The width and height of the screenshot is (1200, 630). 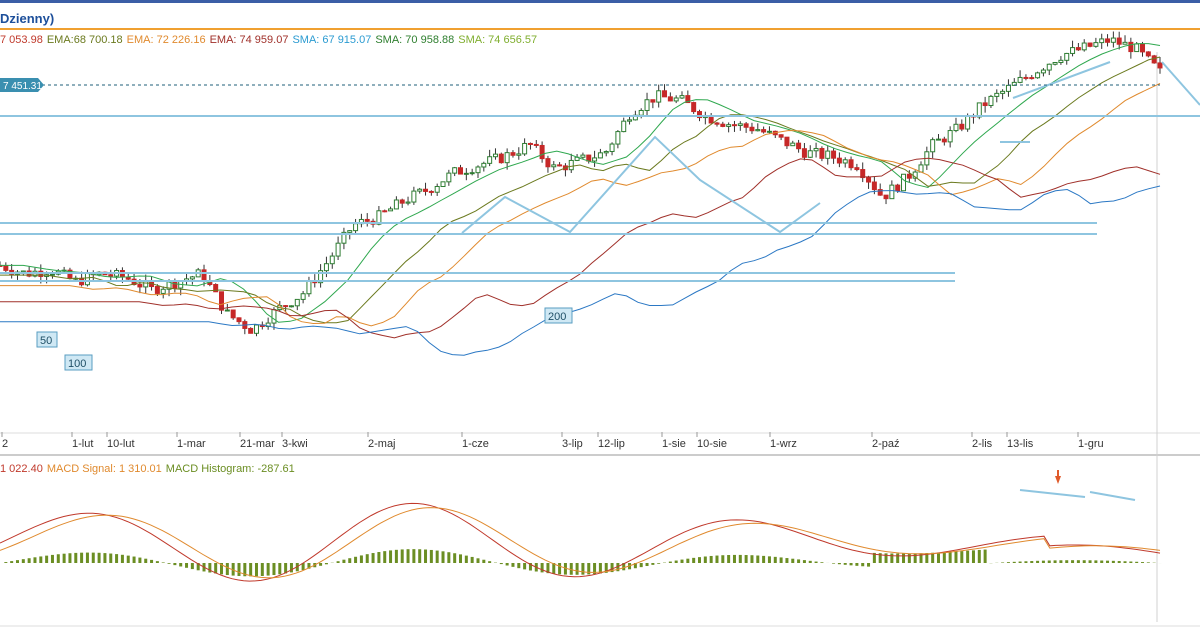 I want to click on x-tick-label: 1-mar, so click(x=191, y=444).